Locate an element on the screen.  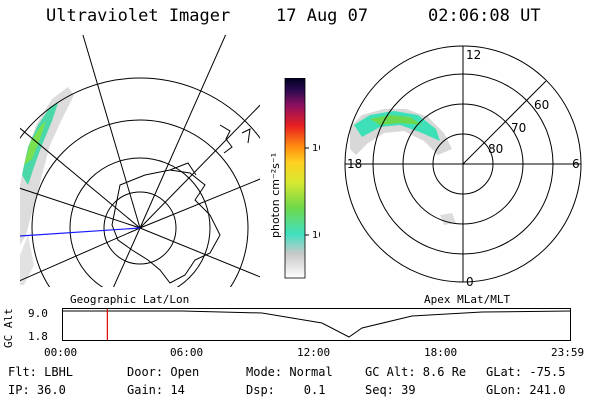
colorbar: 100 10 photon cm⁻²s⁻¹ is located at coordinates (294, 178).